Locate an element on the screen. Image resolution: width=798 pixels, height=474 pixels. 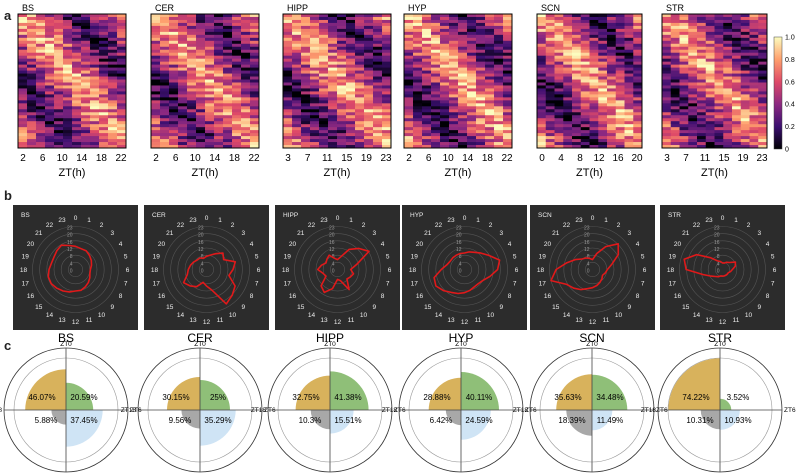
quadrant-value-q4: 6.42% is located at coordinates (441, 420).